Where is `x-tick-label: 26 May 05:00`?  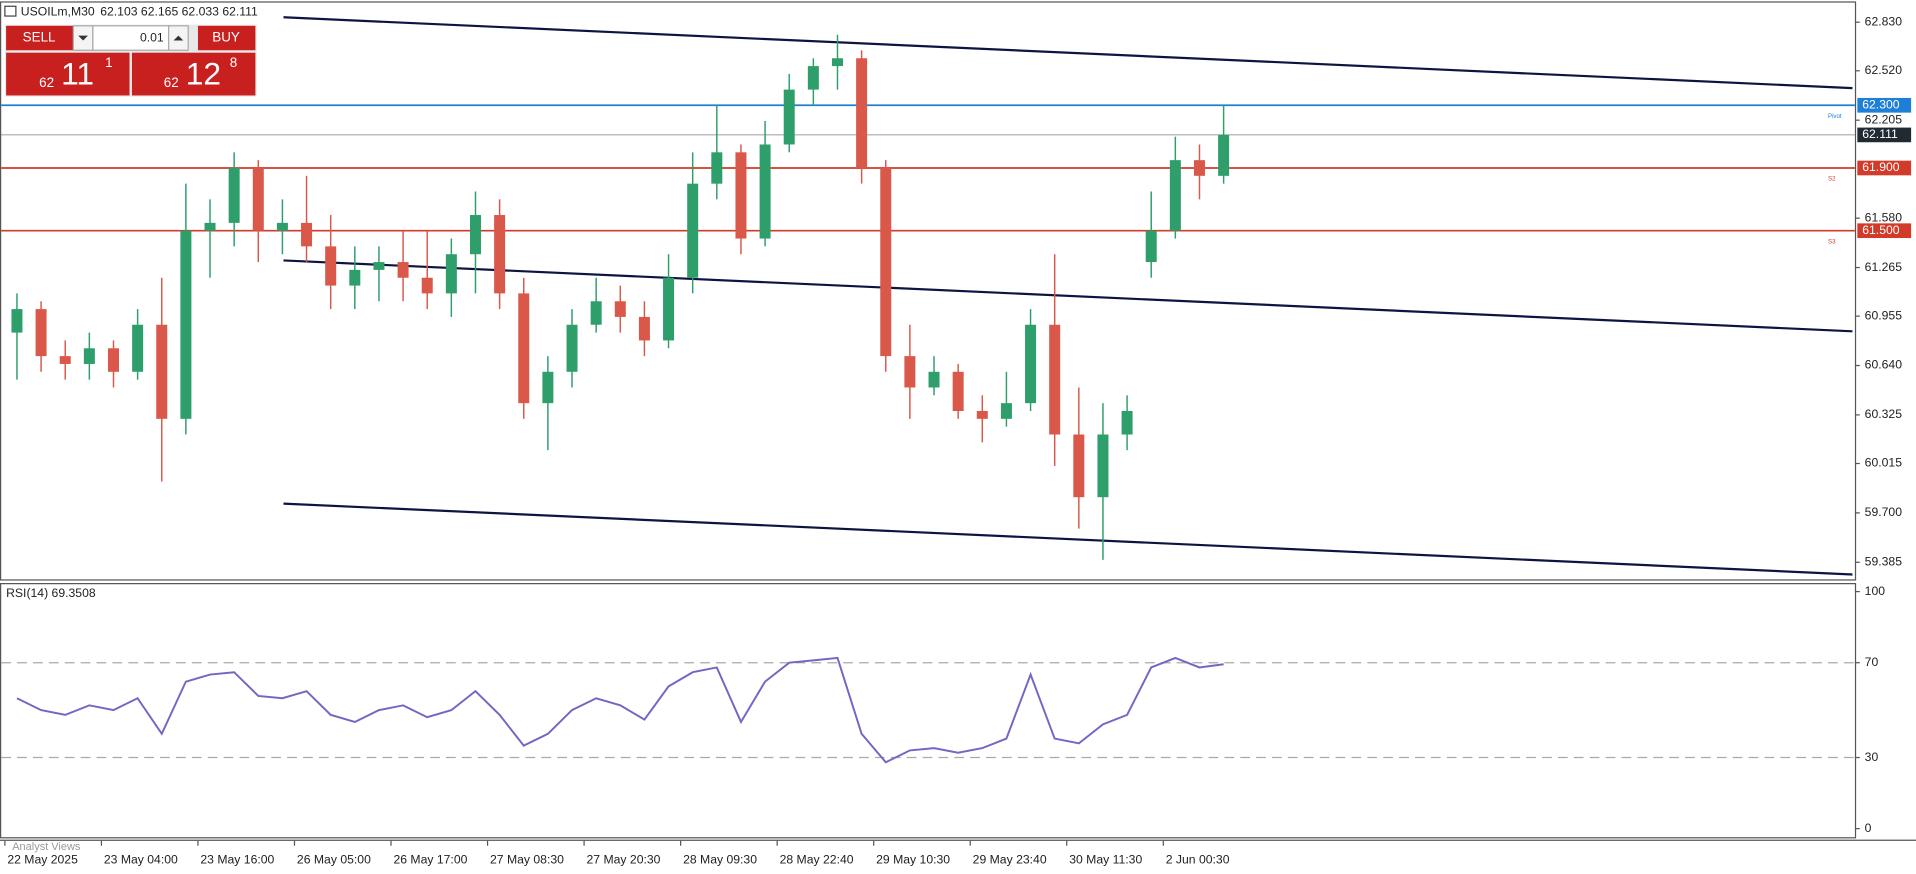
x-tick-label: 26 May 05:00 is located at coordinates (334, 860).